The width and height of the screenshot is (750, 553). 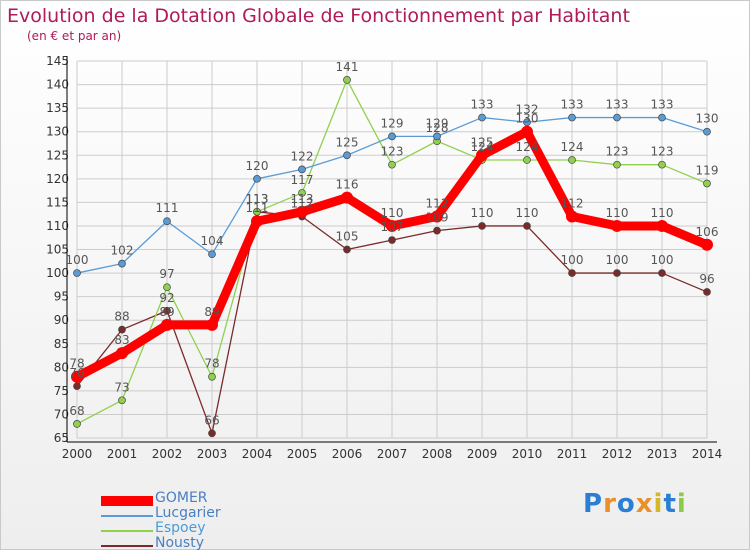 What do you see at coordinates (610, 504) in the screenshot?
I see `logo-letter: r` at bounding box center [610, 504].